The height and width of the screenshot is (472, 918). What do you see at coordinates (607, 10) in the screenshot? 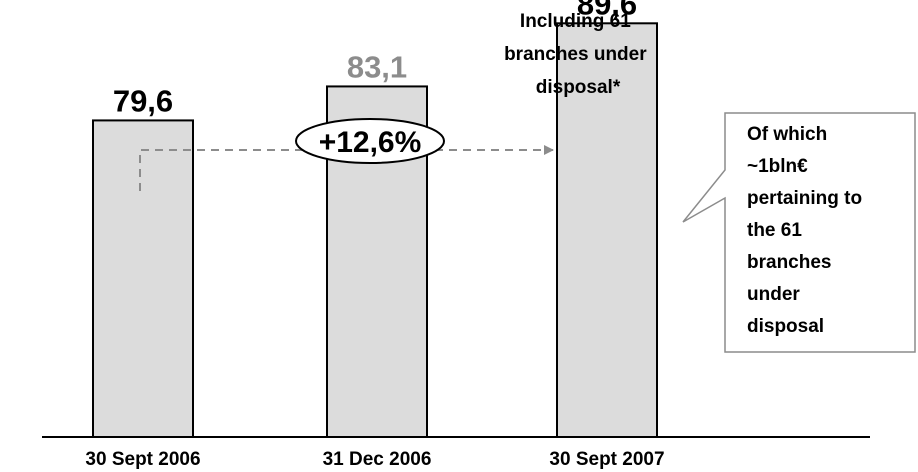
I see `value-label-3: 89,6` at bounding box center [607, 10].